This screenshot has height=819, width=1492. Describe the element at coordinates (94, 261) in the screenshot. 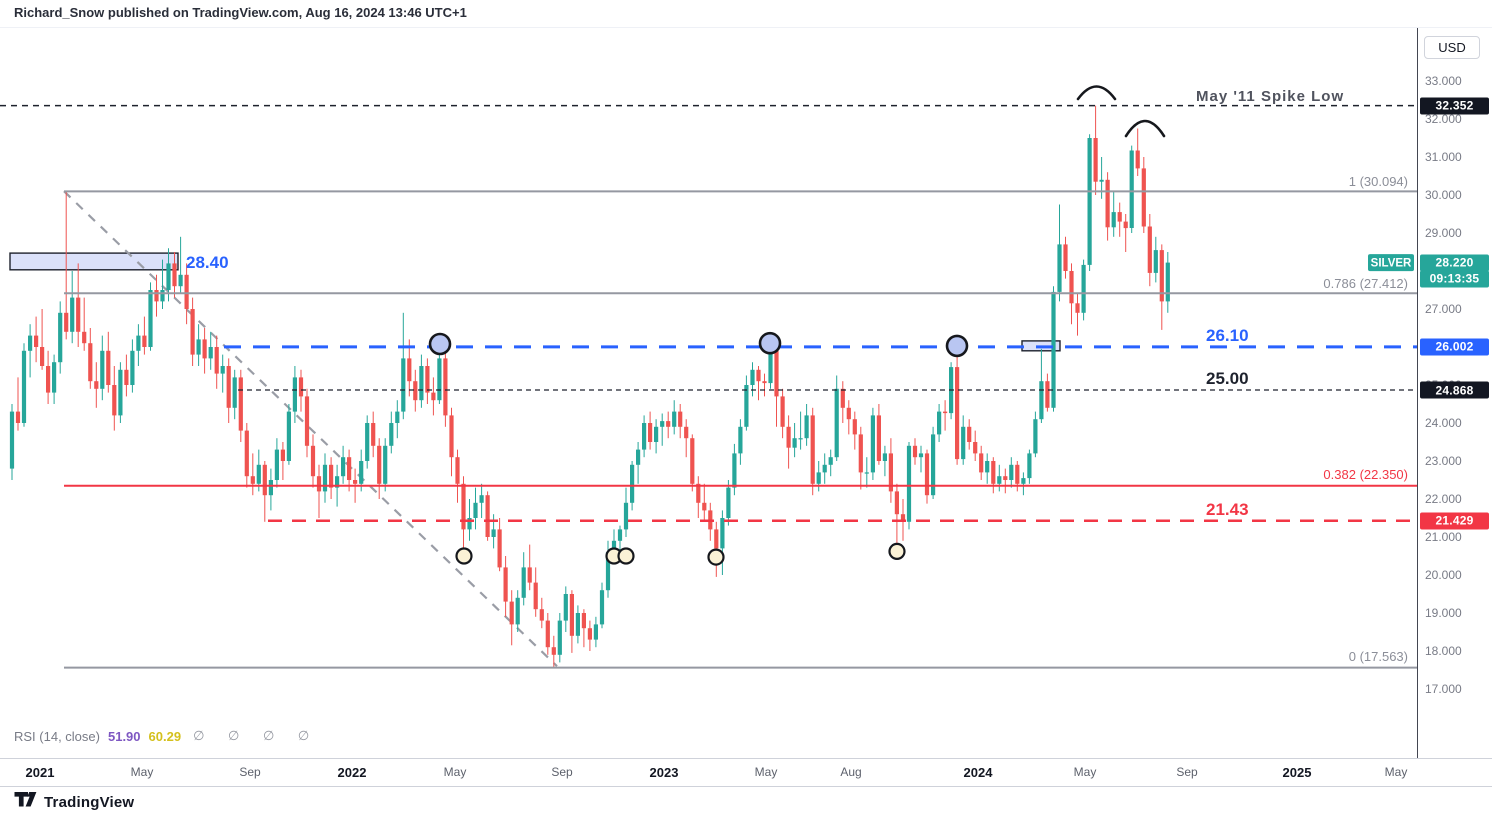

I see `zone-box` at that location.